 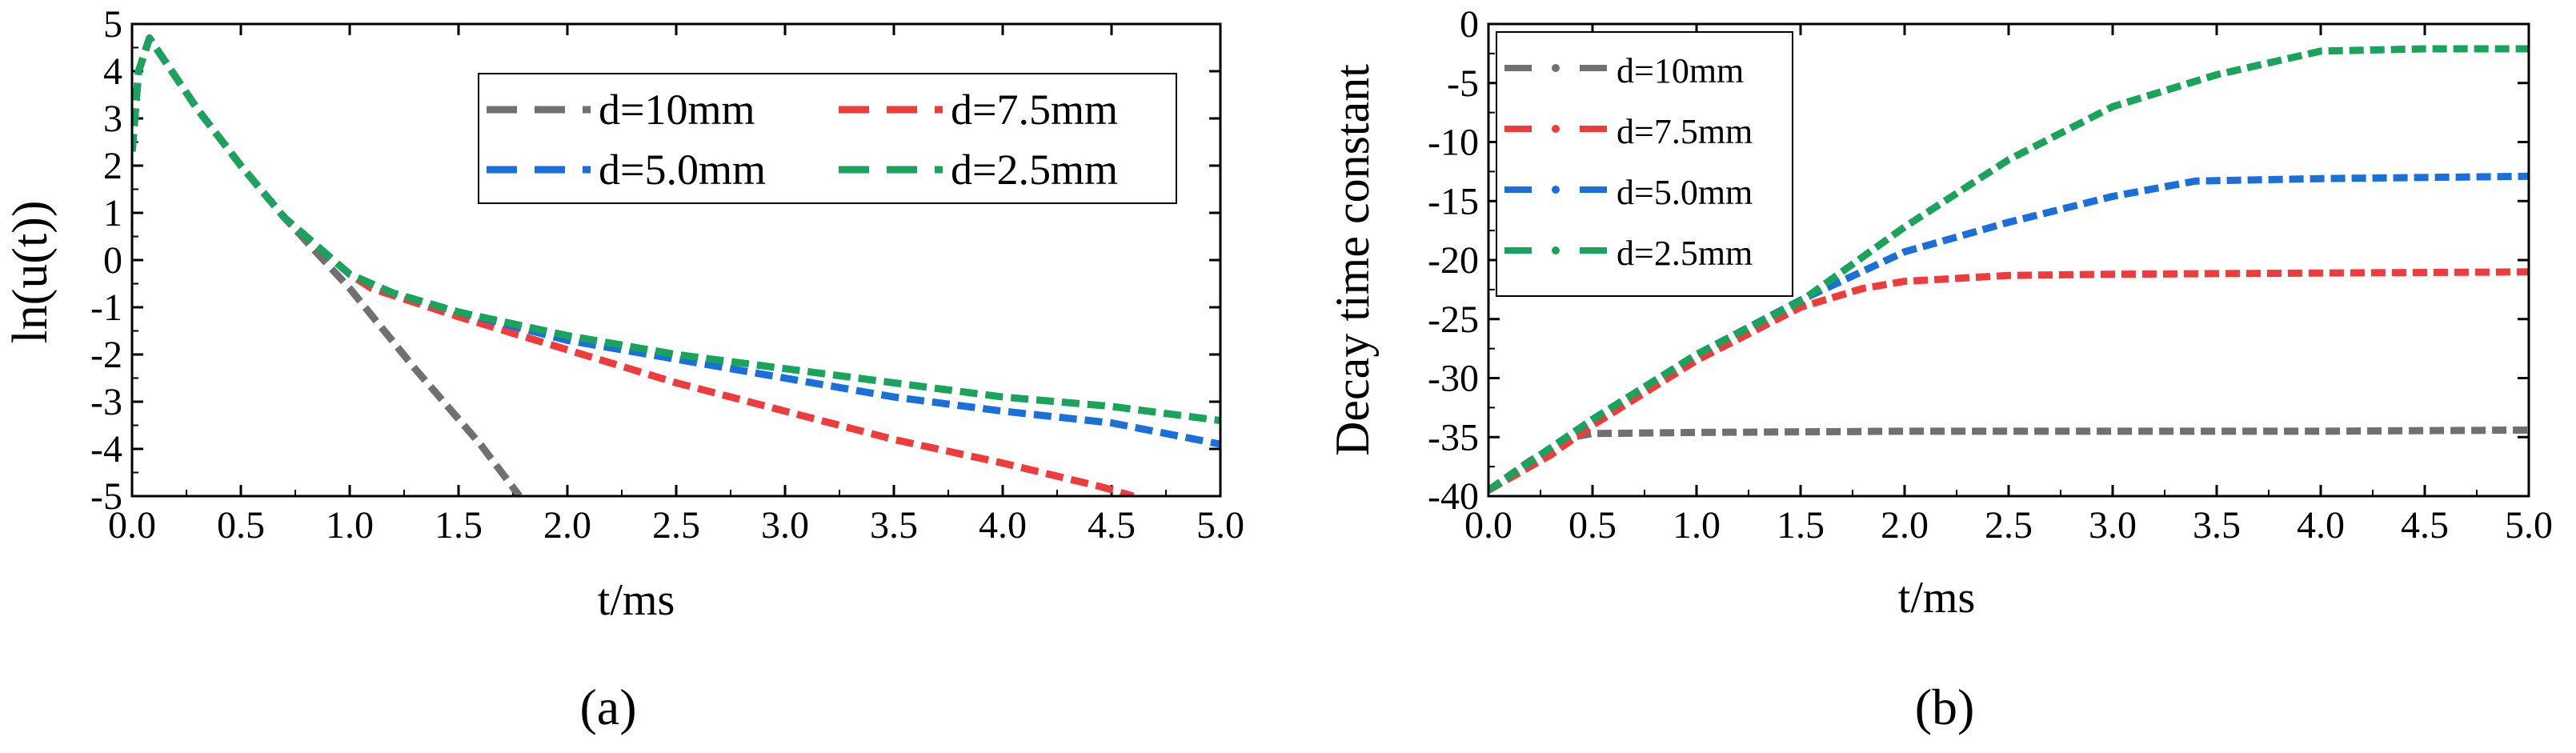 I want to click on chart-a-legend: d=10mm d=7.5mm d=5.0mm d=2.5mm, so click(x=827, y=138).